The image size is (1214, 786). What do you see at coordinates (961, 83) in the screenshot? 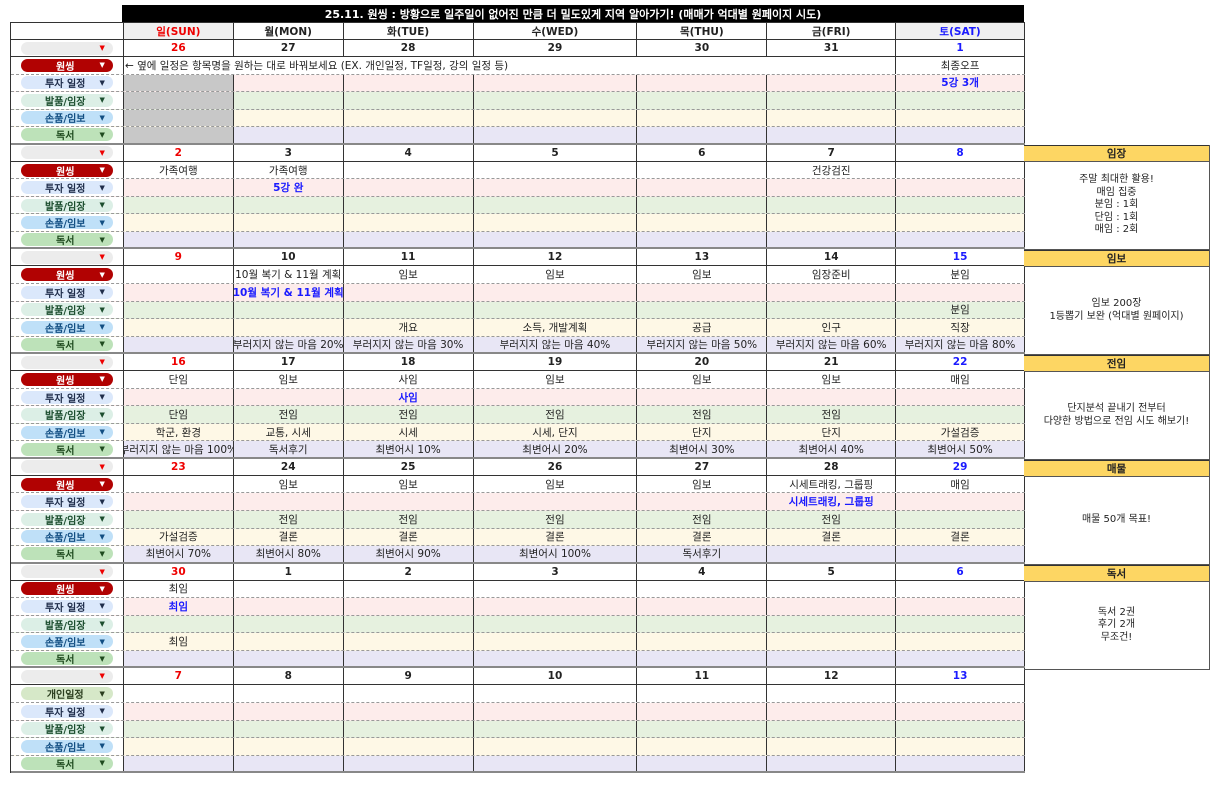
I see `day-cell: 5강 3개` at bounding box center [961, 83].